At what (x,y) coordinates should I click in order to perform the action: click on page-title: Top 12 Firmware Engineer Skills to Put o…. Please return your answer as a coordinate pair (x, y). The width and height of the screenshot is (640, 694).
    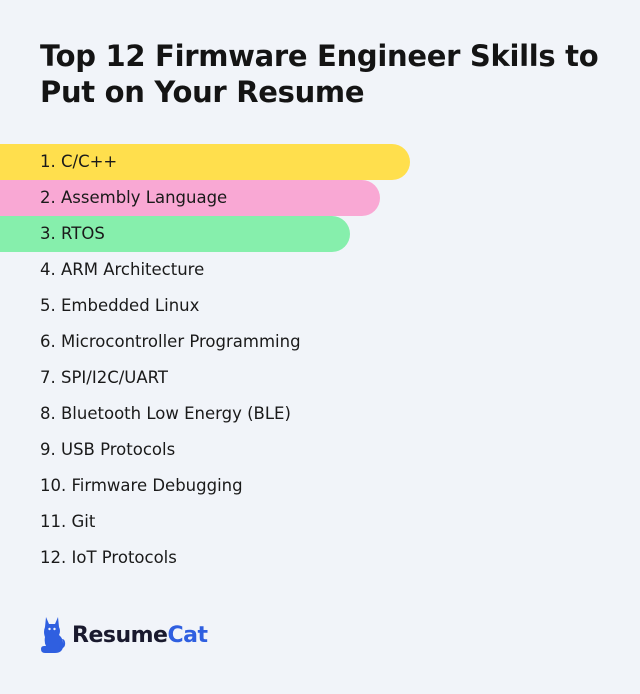
    Looking at the image, I should click on (319, 74).